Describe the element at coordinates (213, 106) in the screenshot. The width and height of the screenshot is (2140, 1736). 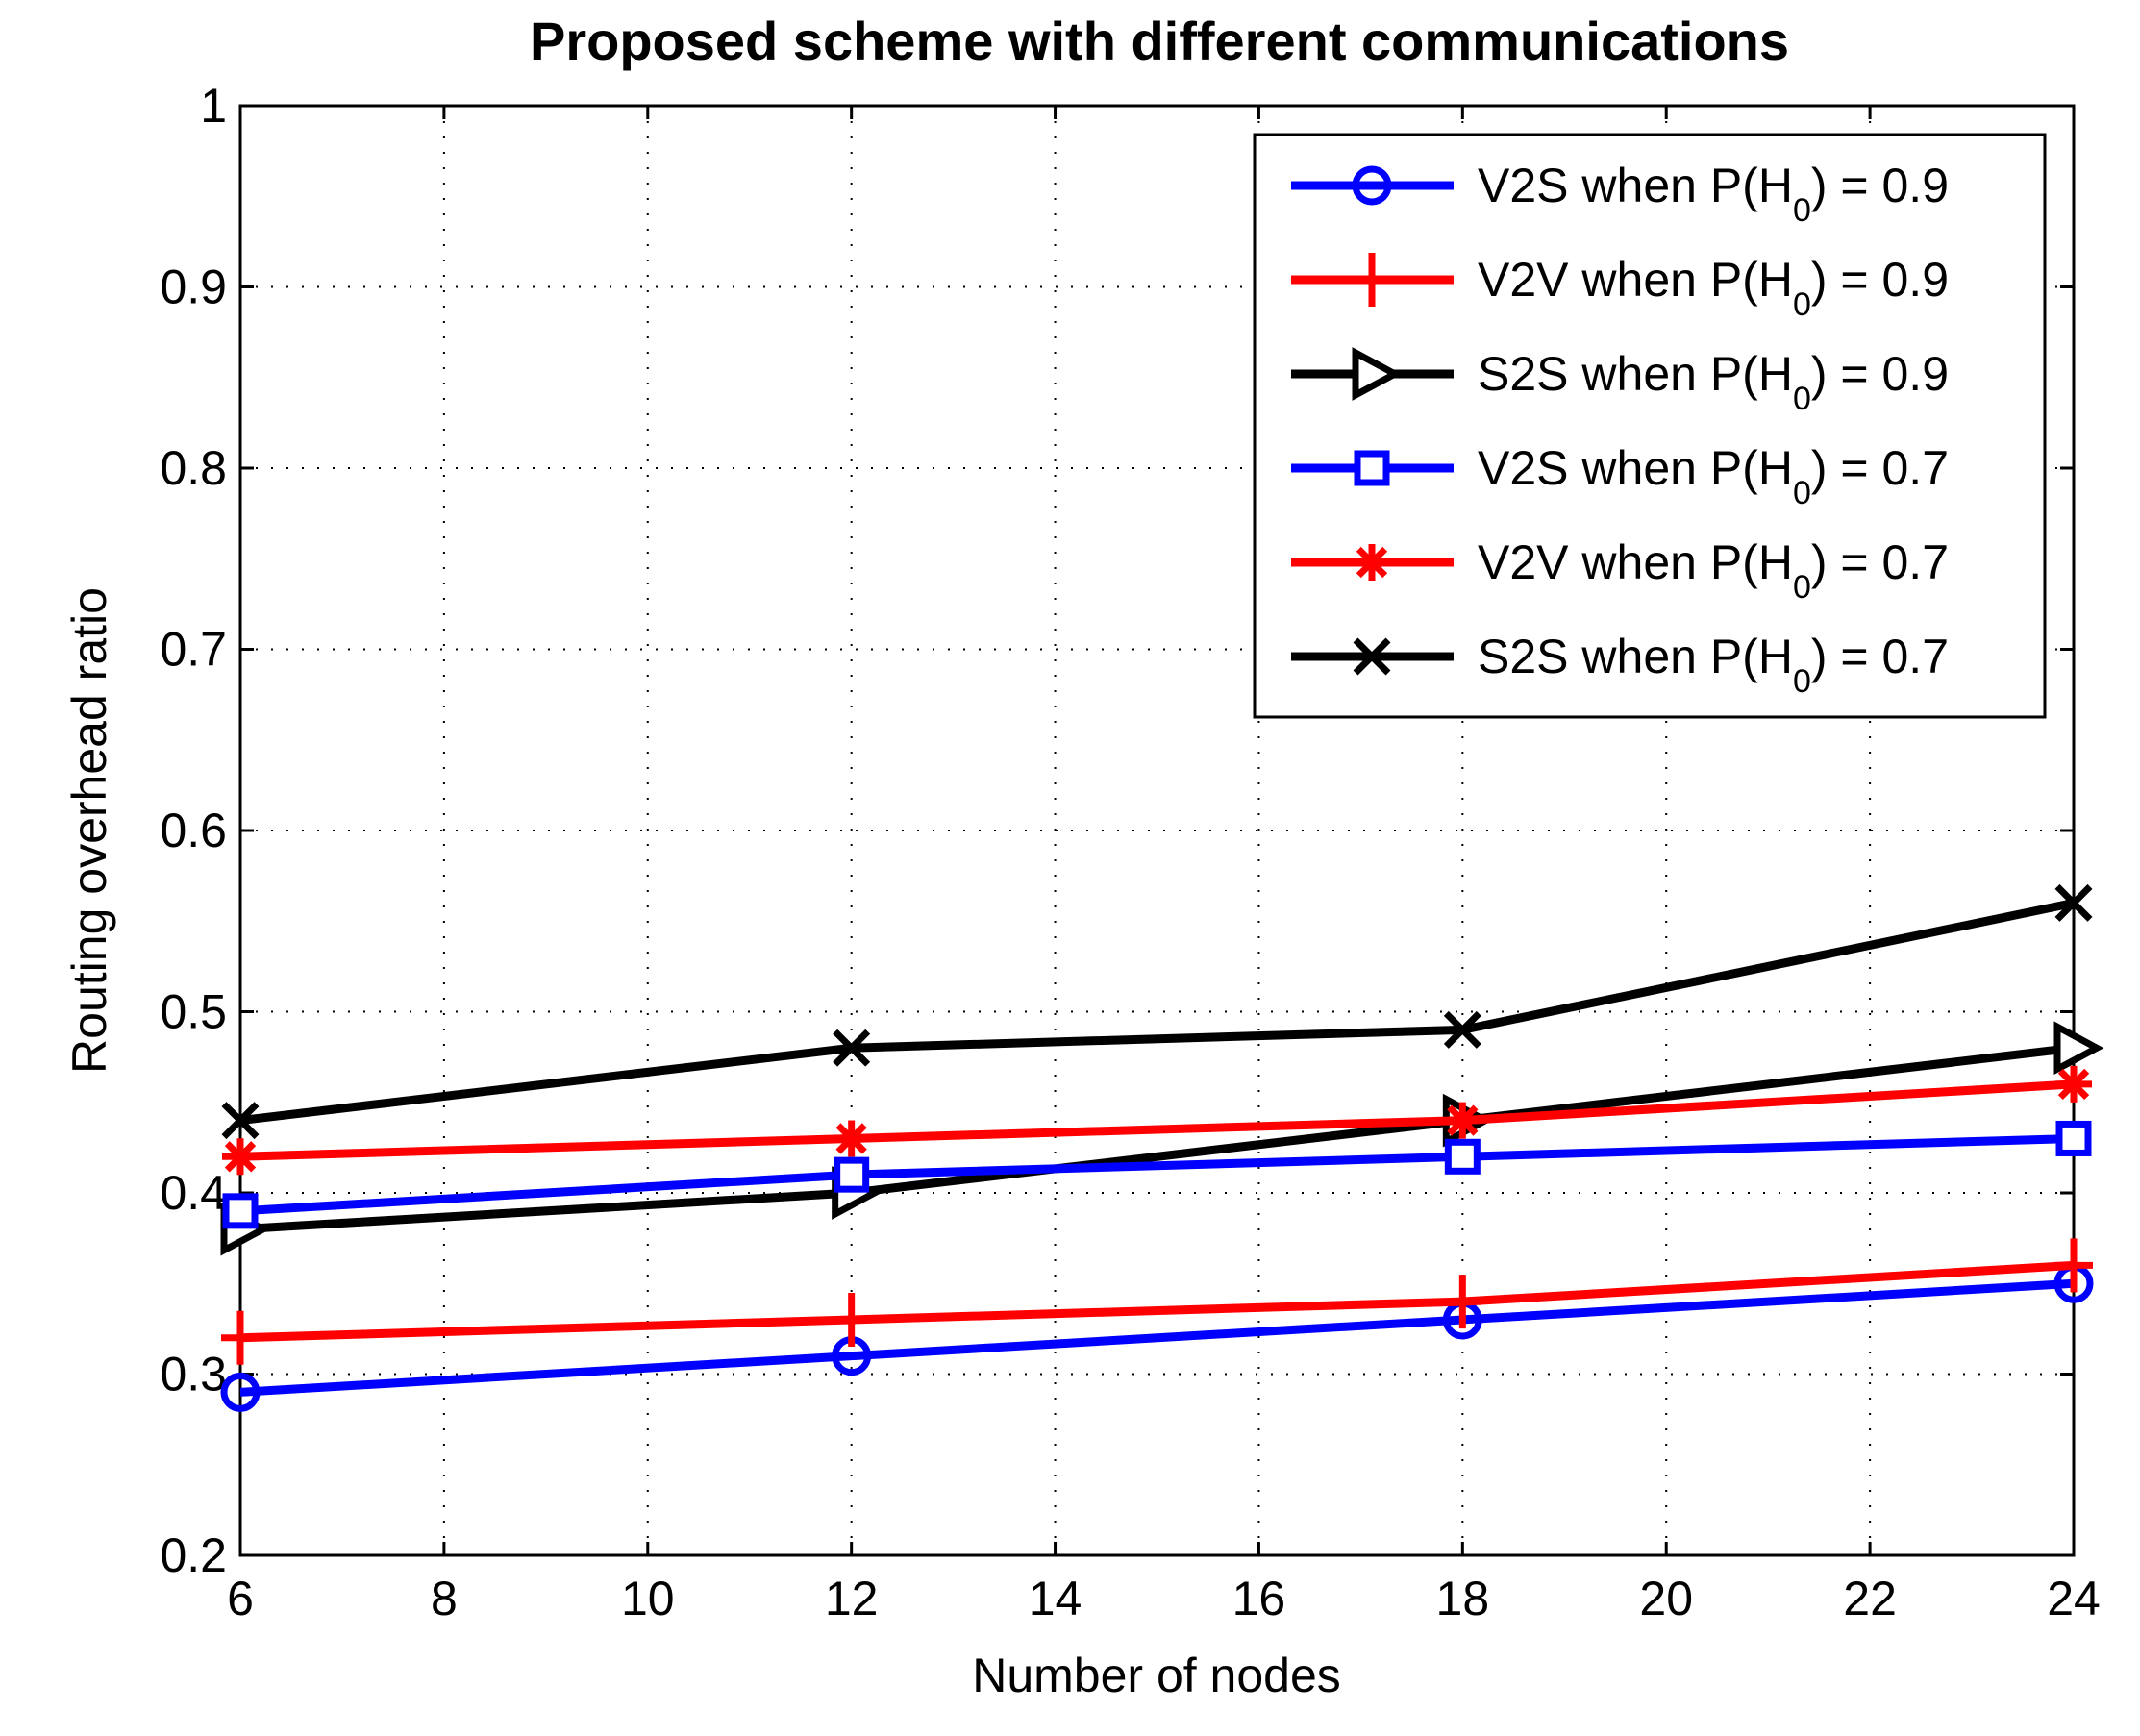
I see `y-tick-label: 1` at that location.